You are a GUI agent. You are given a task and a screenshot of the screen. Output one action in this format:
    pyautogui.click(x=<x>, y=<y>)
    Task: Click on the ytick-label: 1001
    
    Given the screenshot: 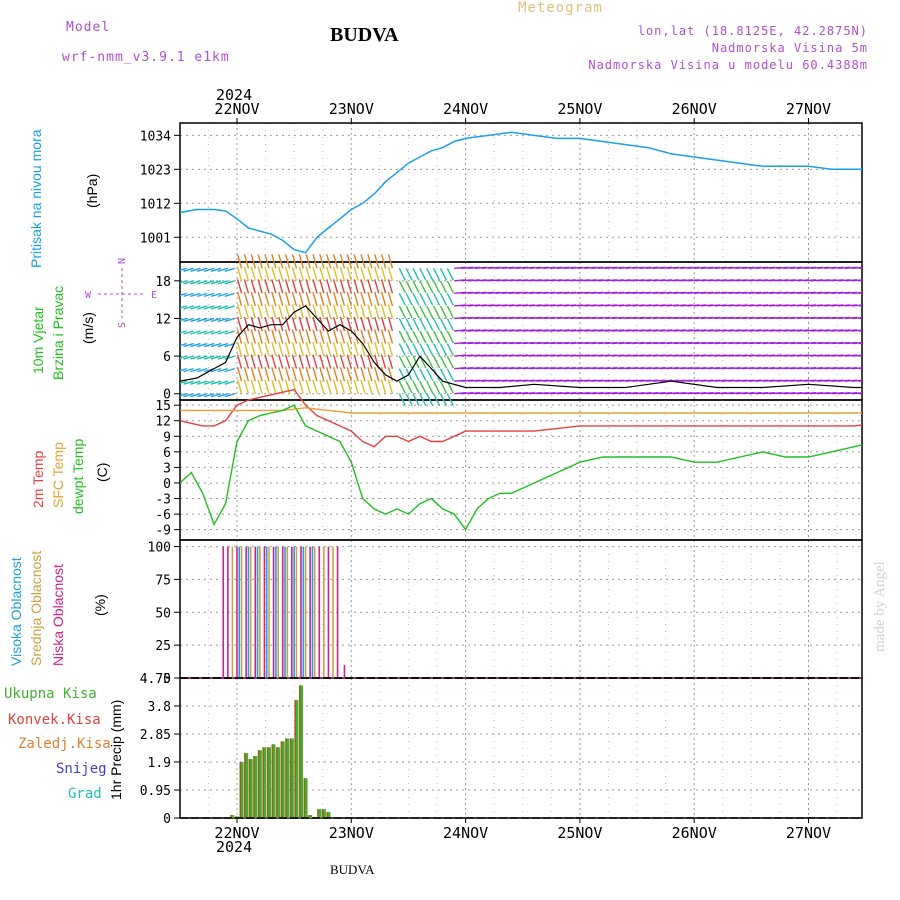 What is the action you would take?
    pyautogui.click(x=155, y=238)
    